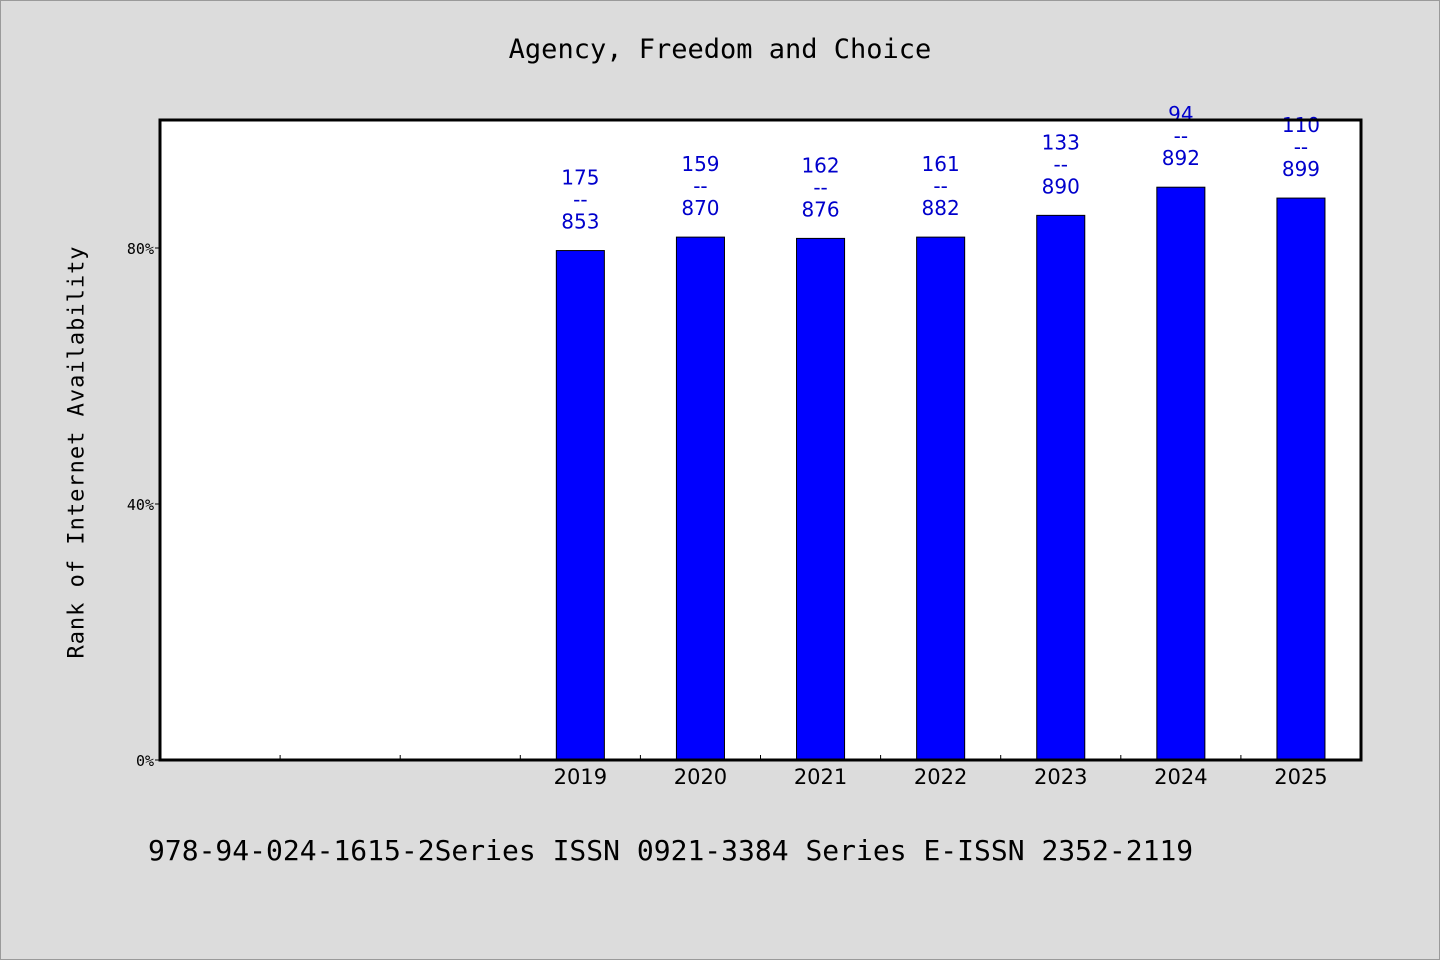  Describe the element at coordinates (940, 186) in the screenshot. I see `data-label-sep-2022: --` at that location.